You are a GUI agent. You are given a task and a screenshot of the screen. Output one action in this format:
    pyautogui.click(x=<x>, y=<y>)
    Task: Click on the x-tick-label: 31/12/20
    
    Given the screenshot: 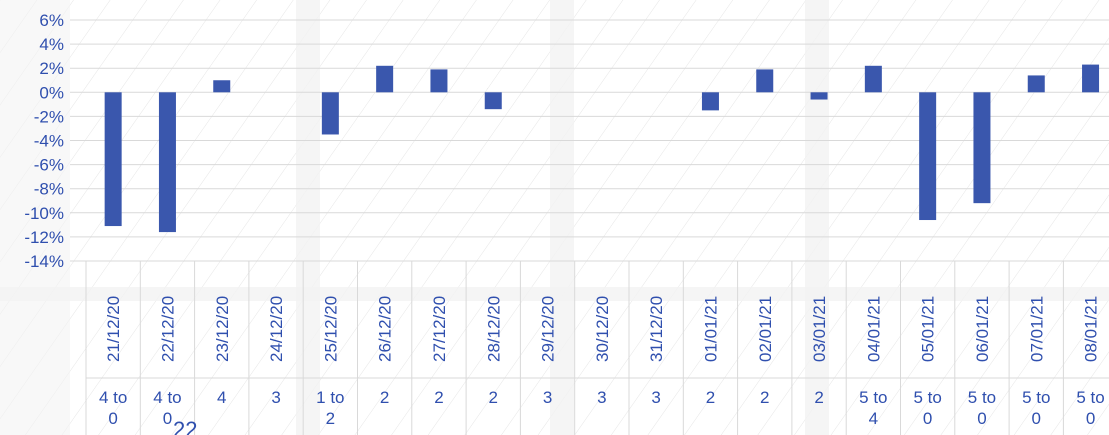 What is the action you would take?
    pyautogui.click(x=656, y=329)
    